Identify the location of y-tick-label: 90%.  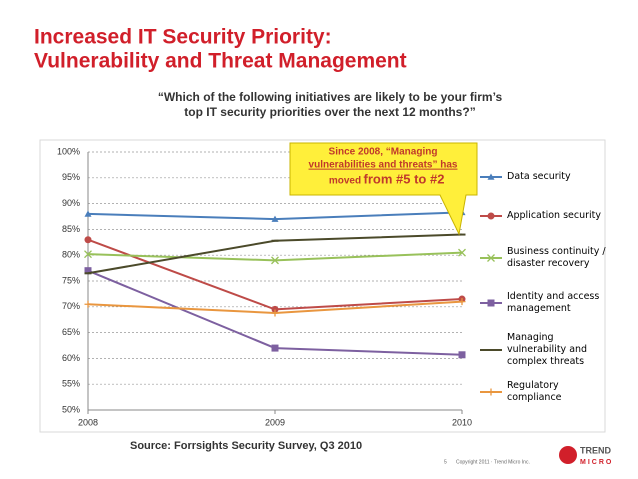
(71, 203).